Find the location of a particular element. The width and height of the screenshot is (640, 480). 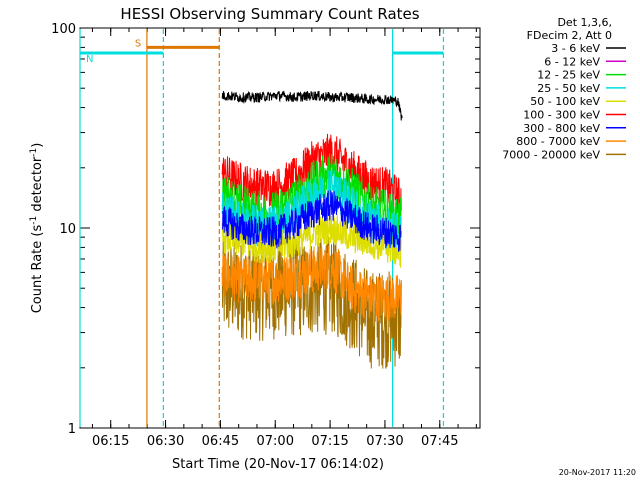

interval-label: N is located at coordinates (89, 59).